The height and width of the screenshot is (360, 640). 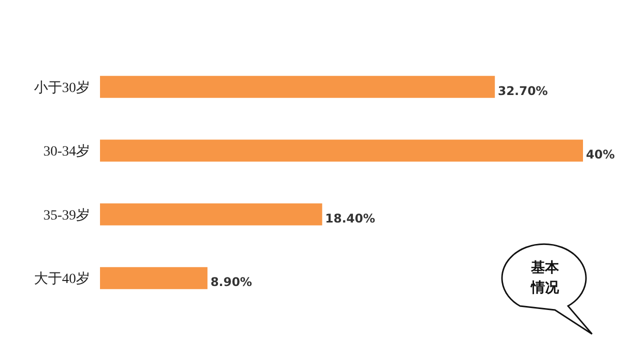 I want to click on y-tick-label: 大于40岁, so click(x=62, y=279).